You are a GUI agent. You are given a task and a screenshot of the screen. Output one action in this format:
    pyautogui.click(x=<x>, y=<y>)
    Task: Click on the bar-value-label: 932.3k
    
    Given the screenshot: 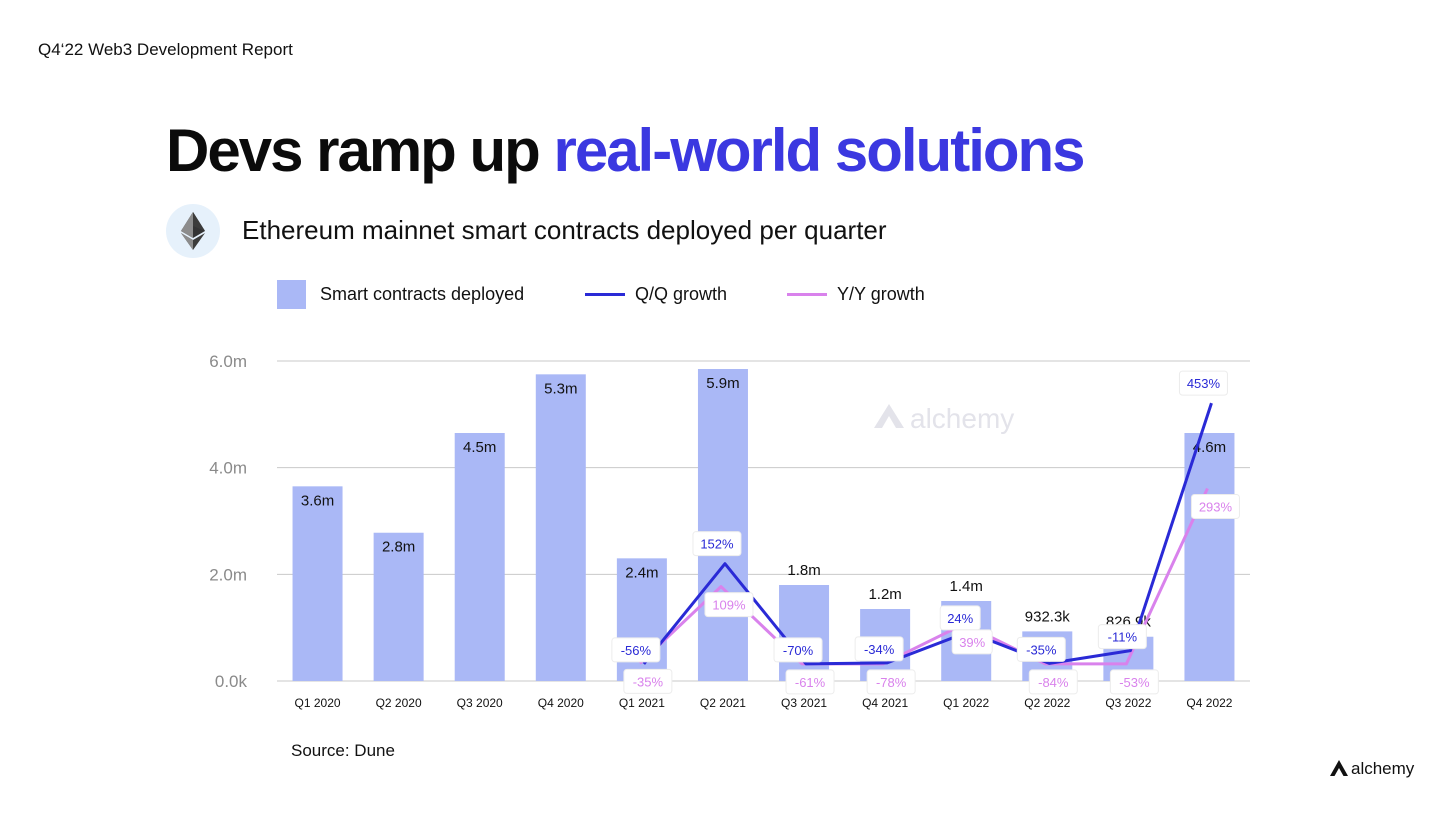 What is the action you would take?
    pyautogui.click(x=1048, y=616)
    